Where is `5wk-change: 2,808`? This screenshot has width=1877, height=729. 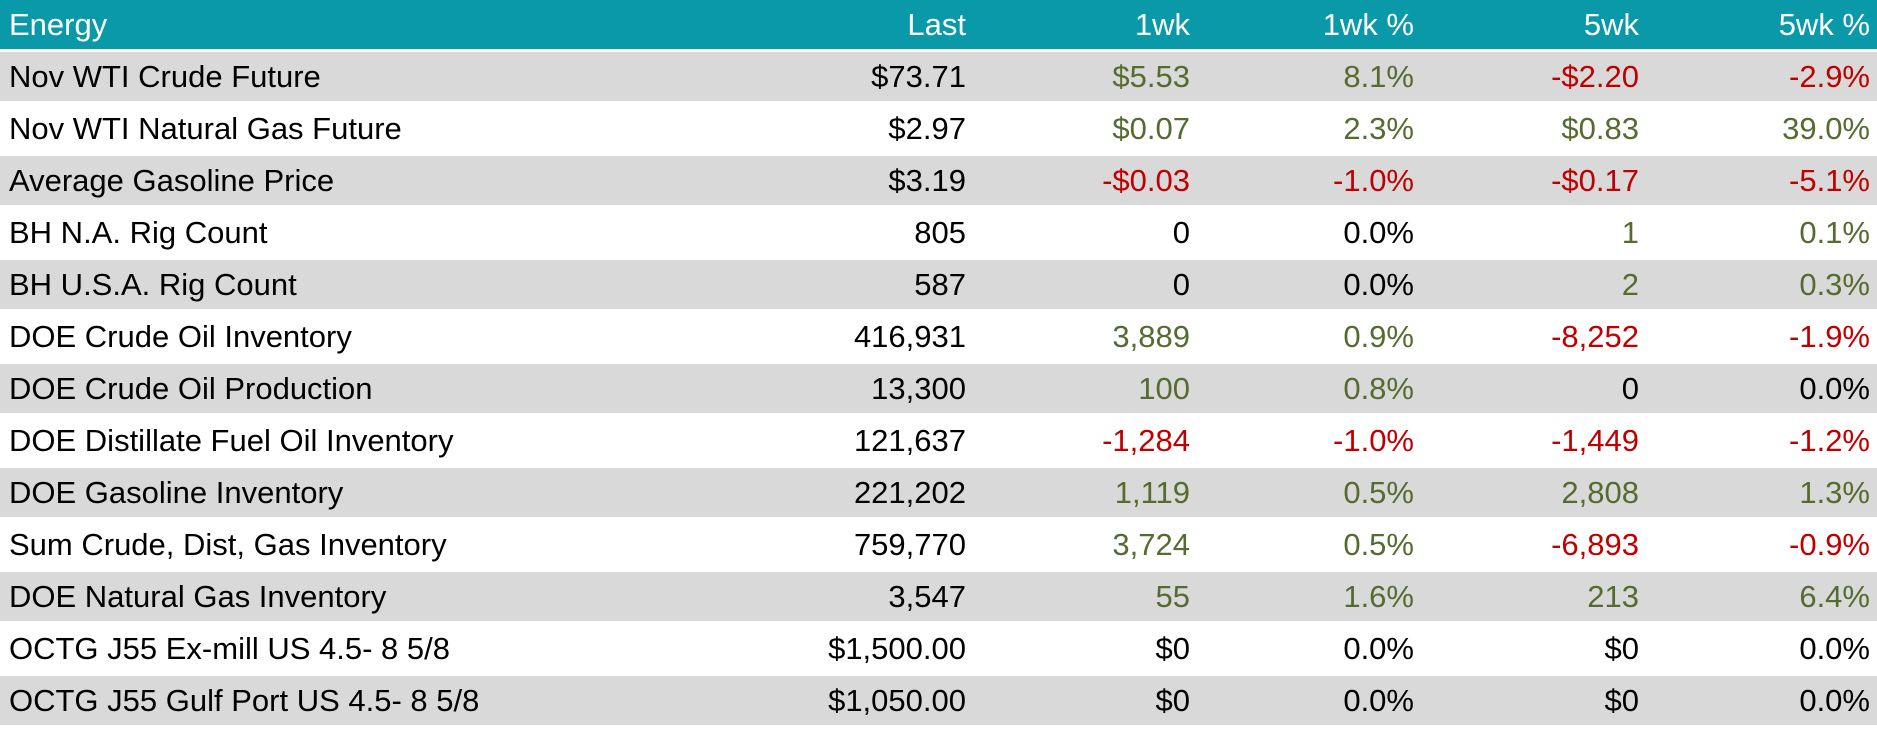 5wk-change: 2,808 is located at coordinates (1533, 493).